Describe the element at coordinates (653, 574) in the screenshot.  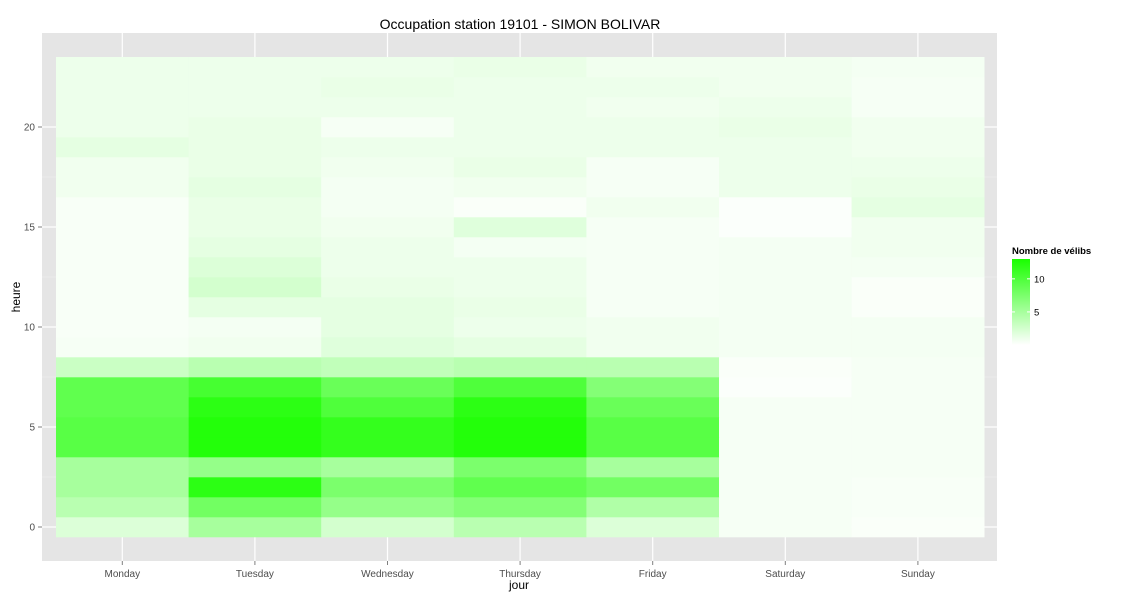
I see `x-tick-label: Friday` at that location.